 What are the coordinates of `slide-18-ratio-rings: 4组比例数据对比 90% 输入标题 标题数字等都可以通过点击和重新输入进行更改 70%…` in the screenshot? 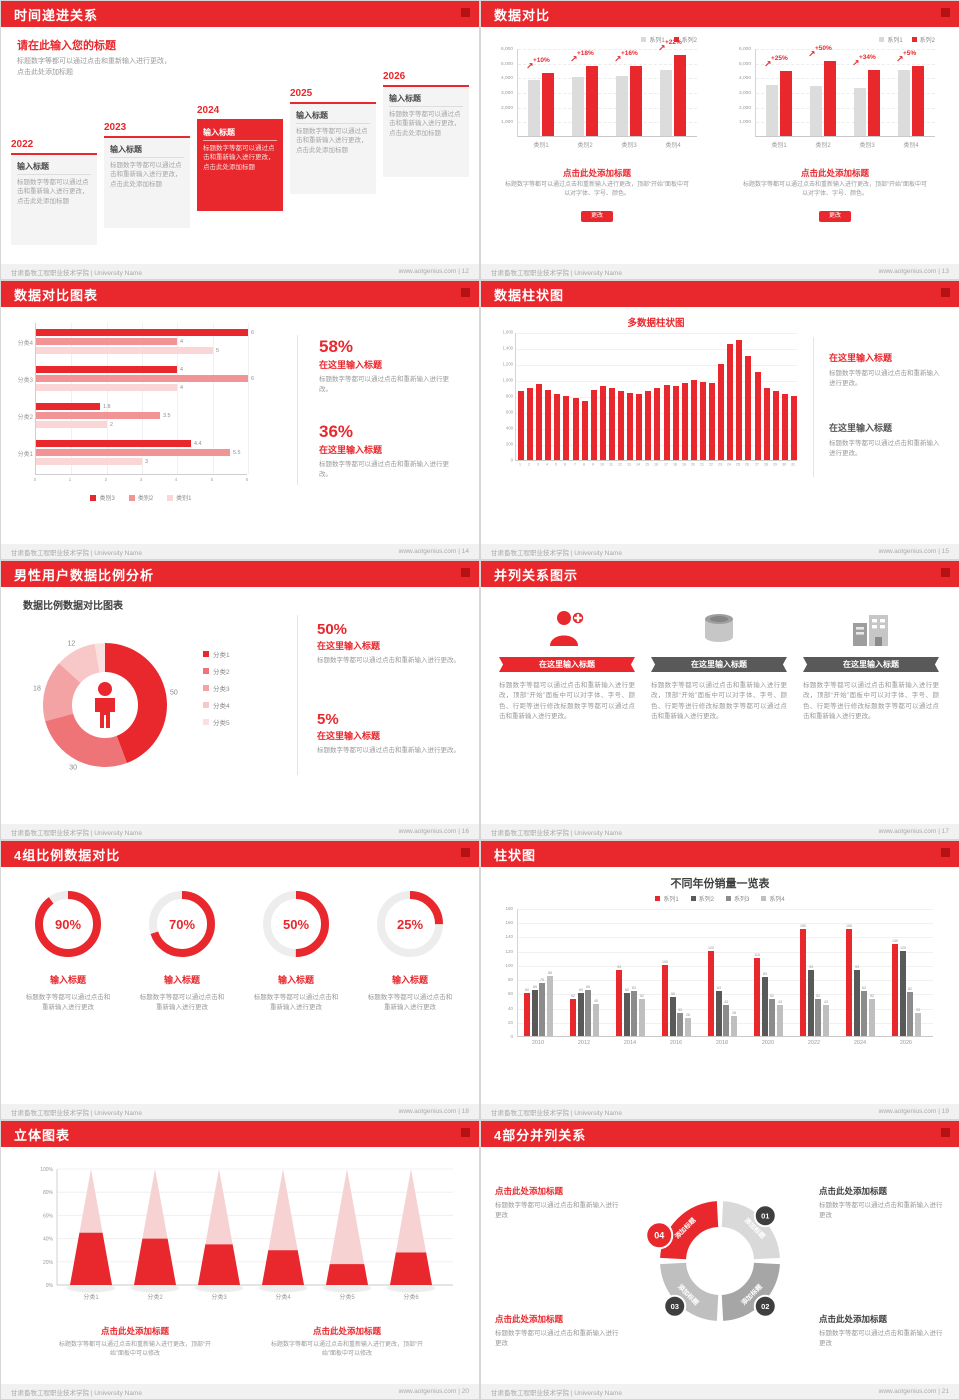 It's located at (240, 980).